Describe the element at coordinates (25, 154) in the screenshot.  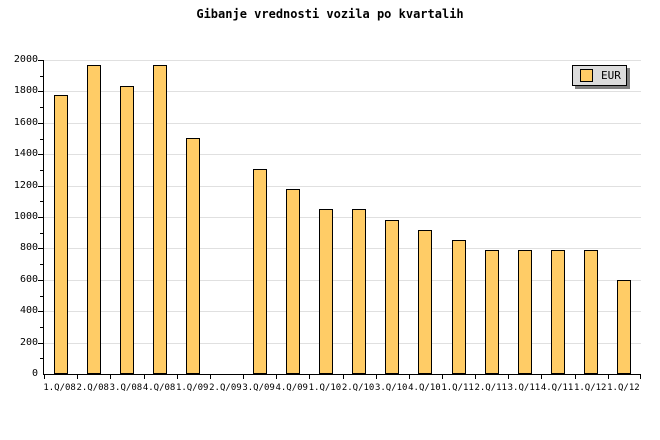
I see `y-tick-label: 1400` at that location.